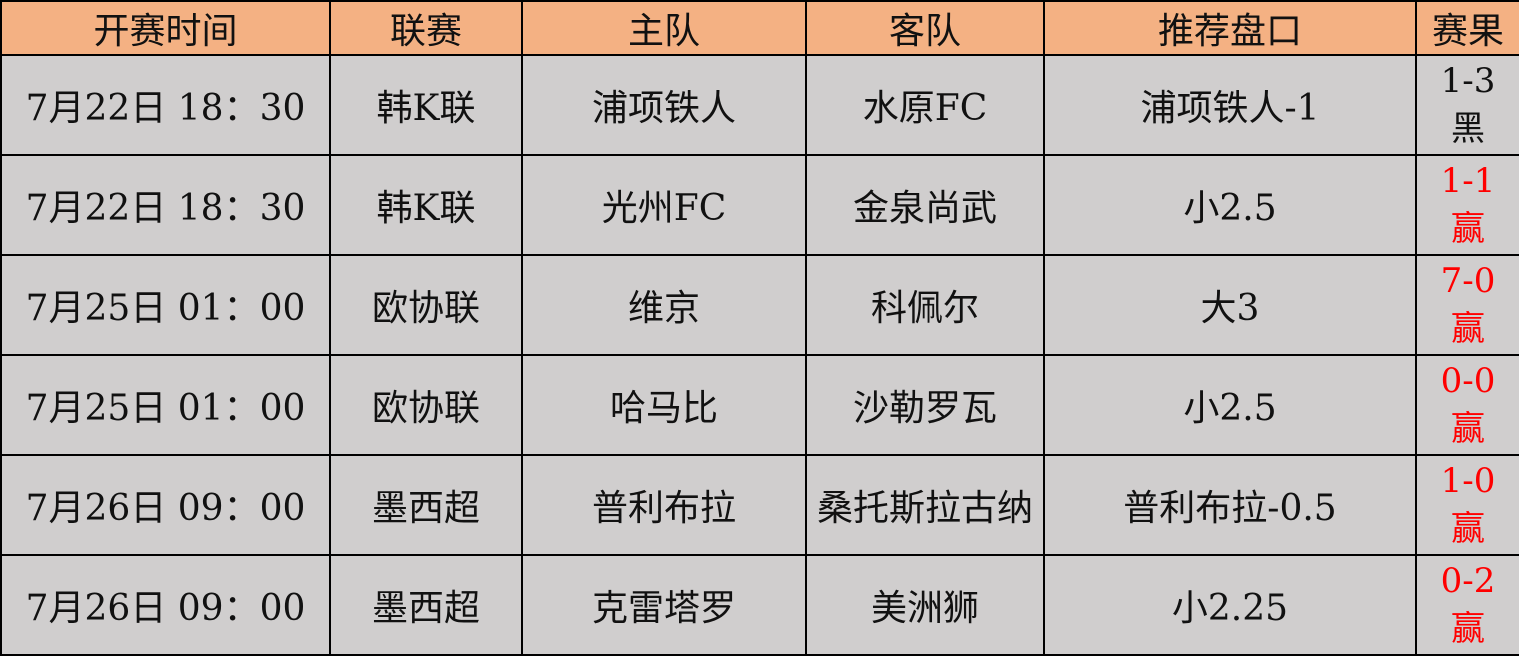 The height and width of the screenshot is (664, 1519). Describe the element at coordinates (664, 605) in the screenshot. I see `home-team-cell: 克雷塔罗` at that location.